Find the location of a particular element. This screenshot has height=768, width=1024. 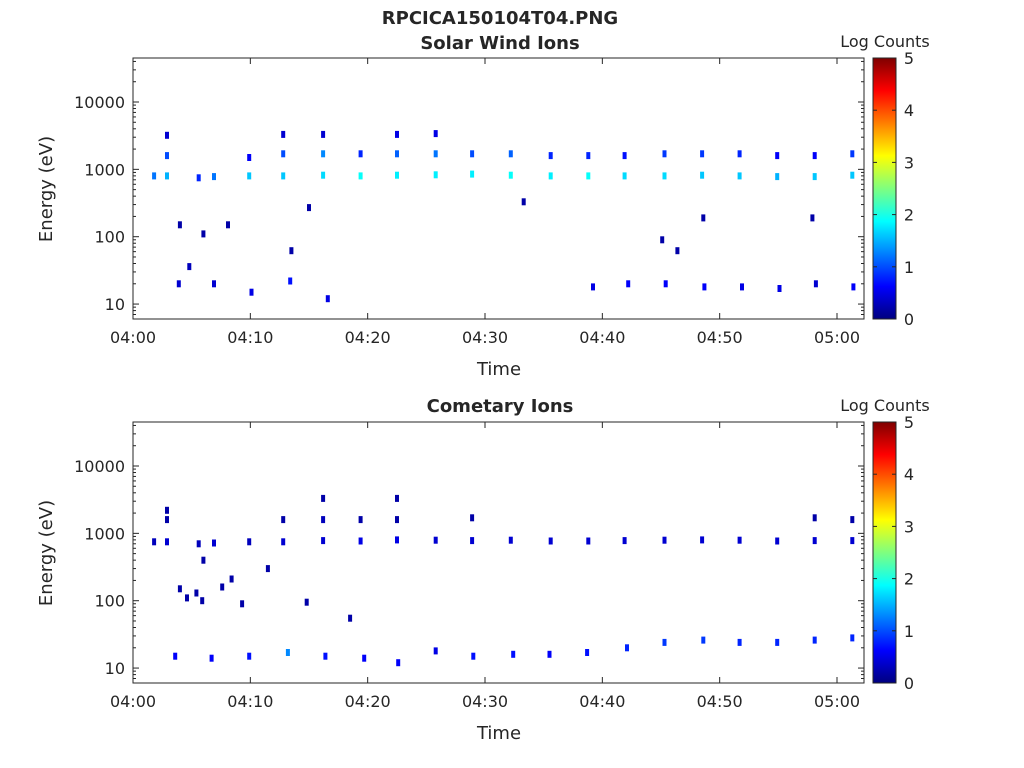

cometary-cb-tick-label: 5 is located at coordinates (909, 422).